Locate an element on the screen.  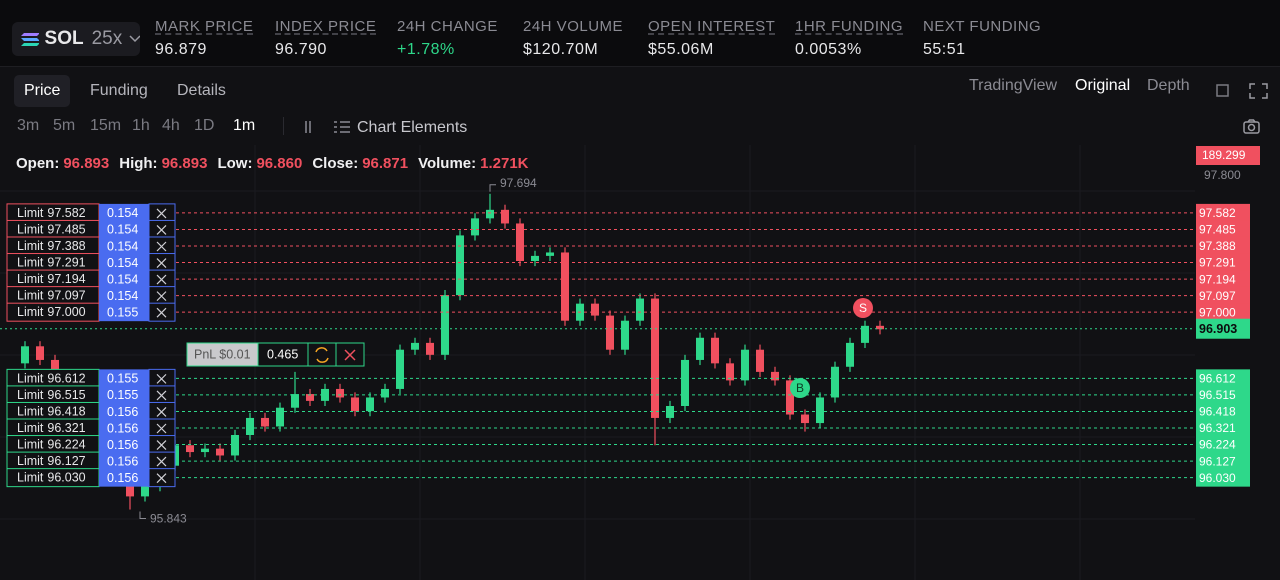
current-price-box is located at coordinates (1223, 328).